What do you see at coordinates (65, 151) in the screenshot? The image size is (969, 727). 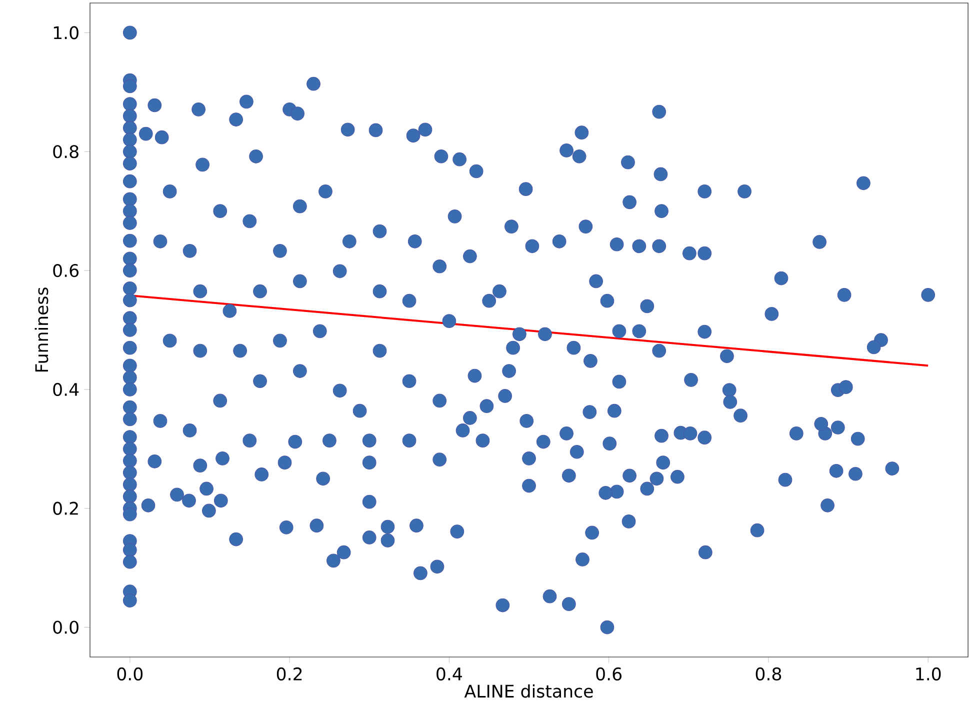 I see `y-tick-label: 0.8` at bounding box center [65, 151].